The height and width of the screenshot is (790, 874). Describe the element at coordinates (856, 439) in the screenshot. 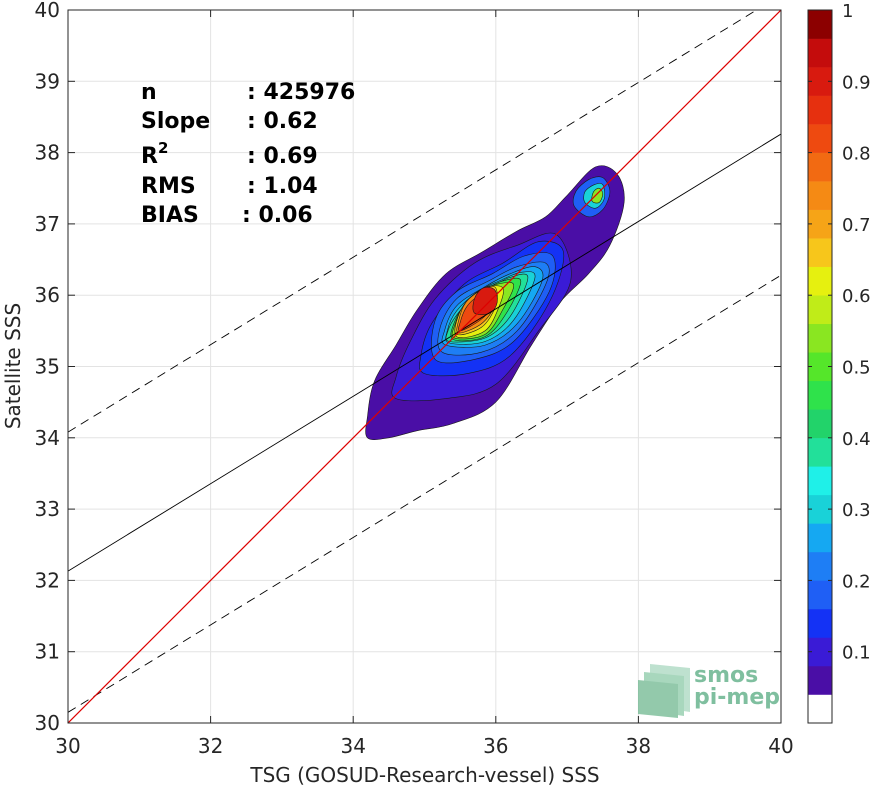

I see `colorbar-tick-label: 0.4` at that location.